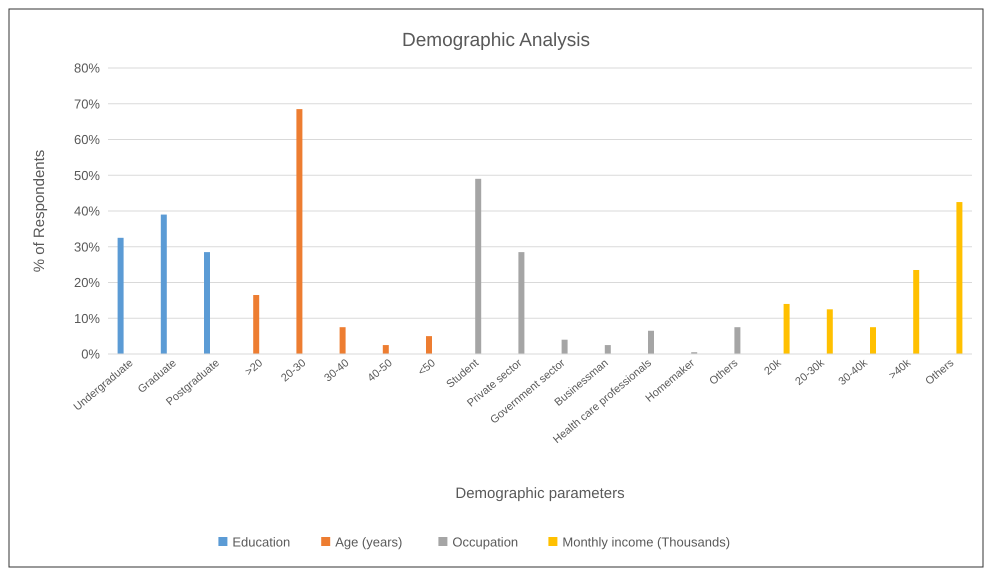 The height and width of the screenshot is (576, 992). Describe the element at coordinates (87, 175) in the screenshot. I see `y-tick-label: 50%` at that location.